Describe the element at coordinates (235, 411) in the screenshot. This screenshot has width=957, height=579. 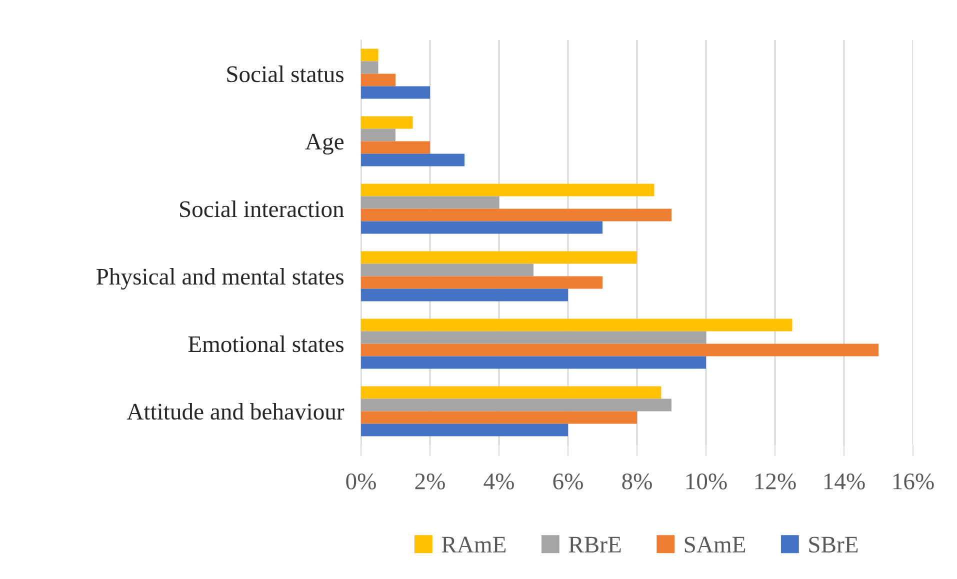
I see `y-tick-label: Attitude and behaviour` at that location.